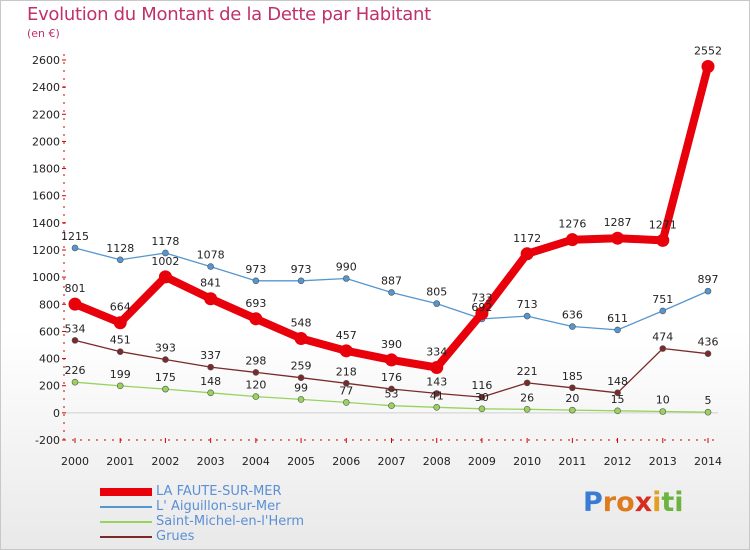  What do you see at coordinates (75, 236) in the screenshot?
I see `data-label: 1215` at bounding box center [75, 236].